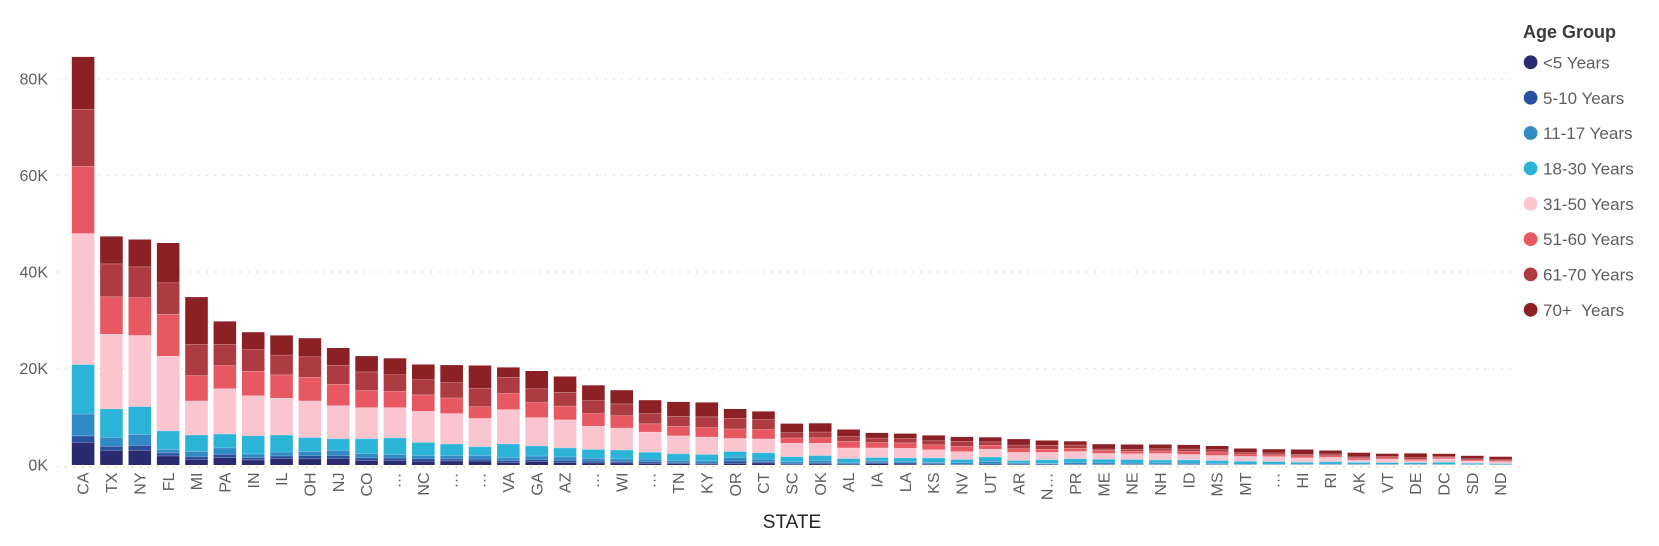 Image resolution: width=1659 pixels, height=546 pixels. Describe the element at coordinates (140, 483) in the screenshot. I see `svg-text: NY` at that location.